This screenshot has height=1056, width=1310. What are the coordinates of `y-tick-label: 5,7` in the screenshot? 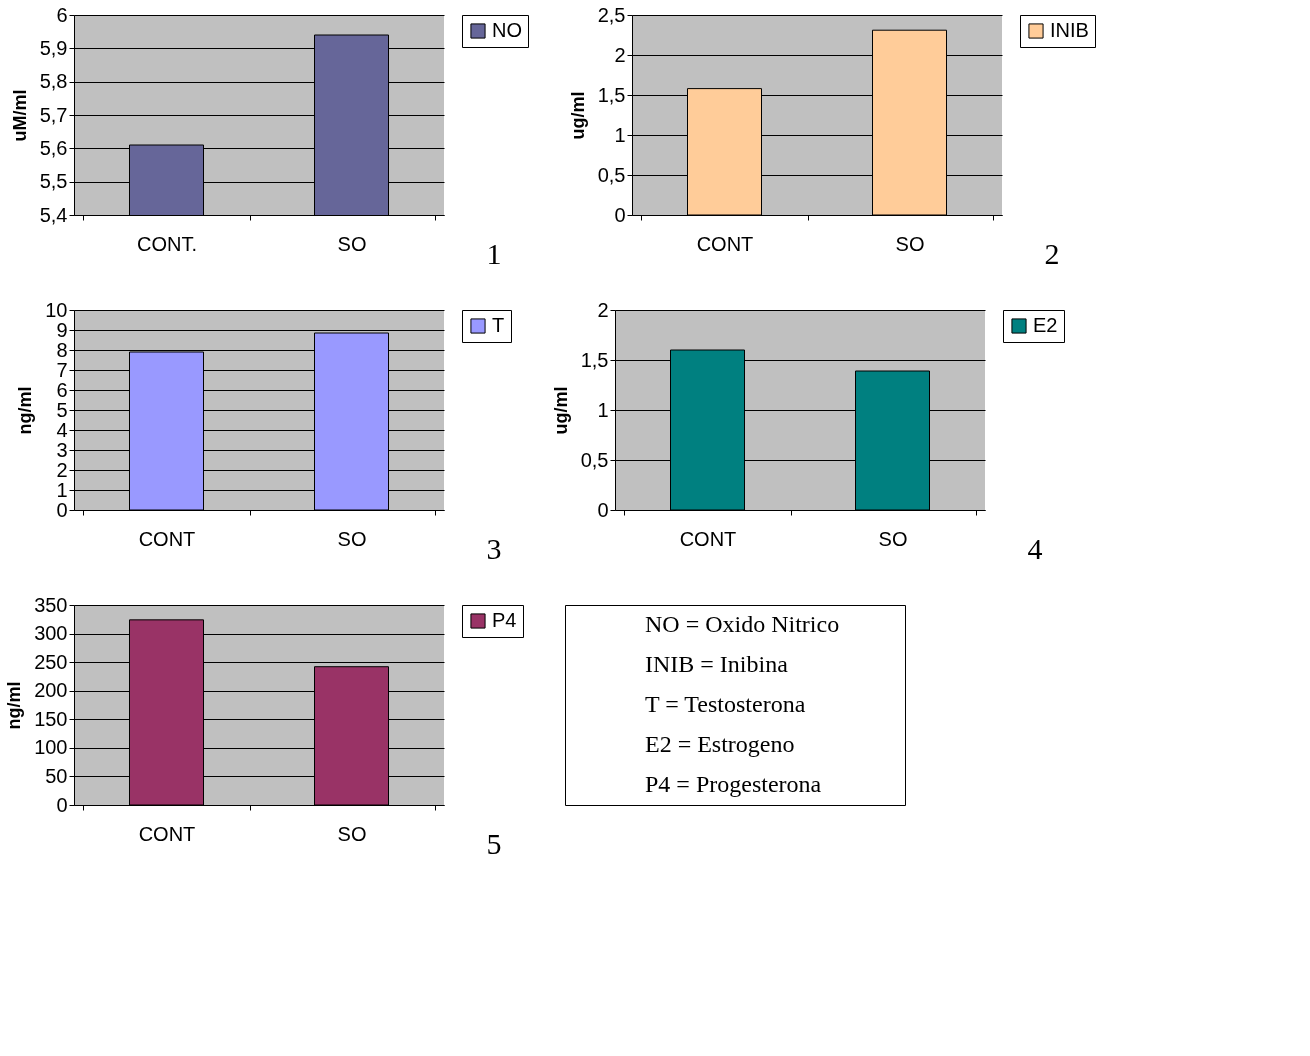 It's located at (53, 114).